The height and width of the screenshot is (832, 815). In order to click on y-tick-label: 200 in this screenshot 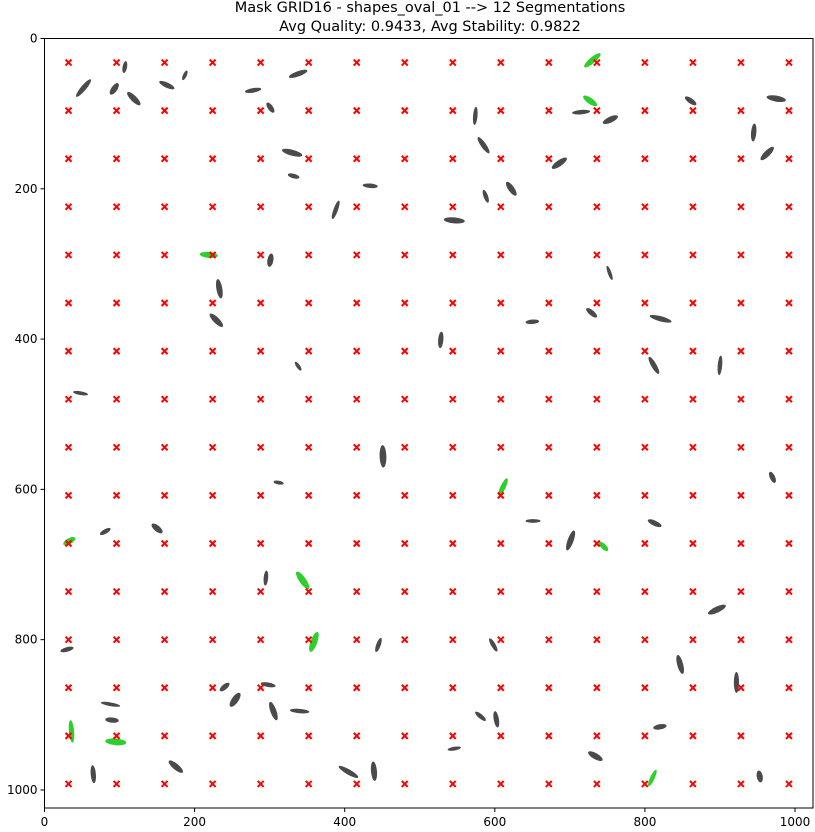, I will do `click(26, 189)`.